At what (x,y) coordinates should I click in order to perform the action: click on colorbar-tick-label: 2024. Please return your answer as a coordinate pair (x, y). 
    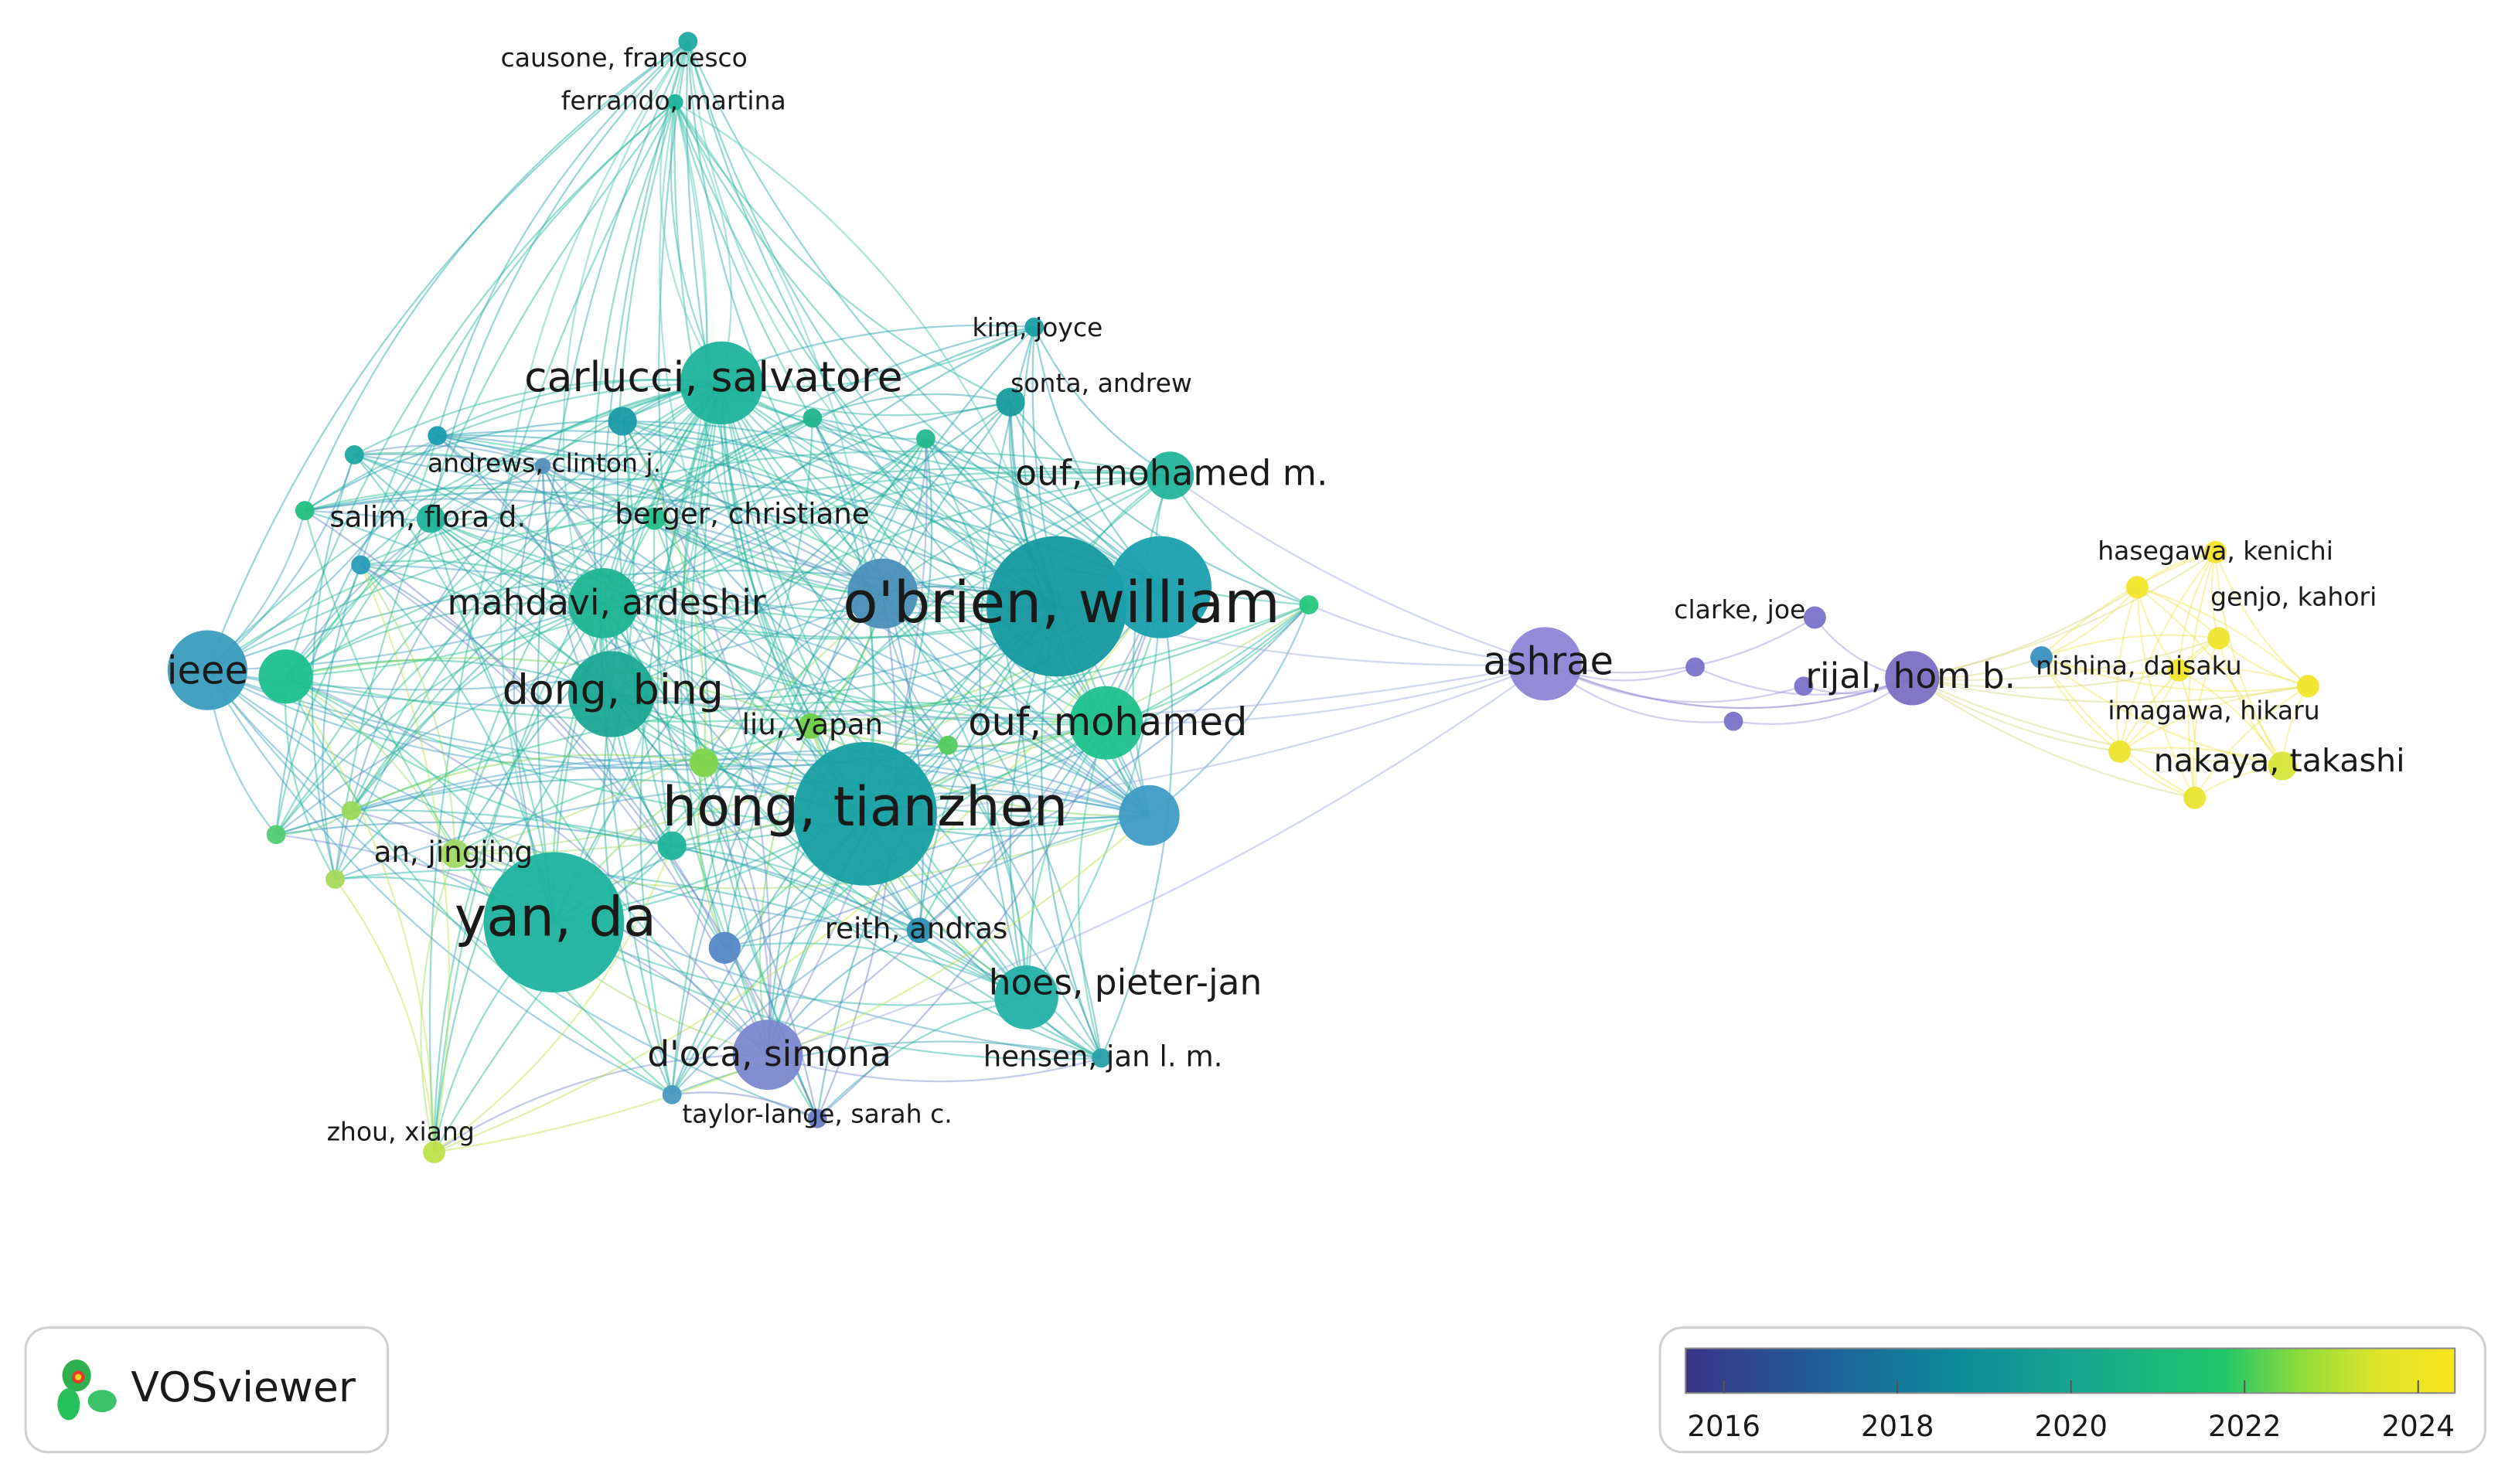
    Looking at the image, I should click on (2418, 1426).